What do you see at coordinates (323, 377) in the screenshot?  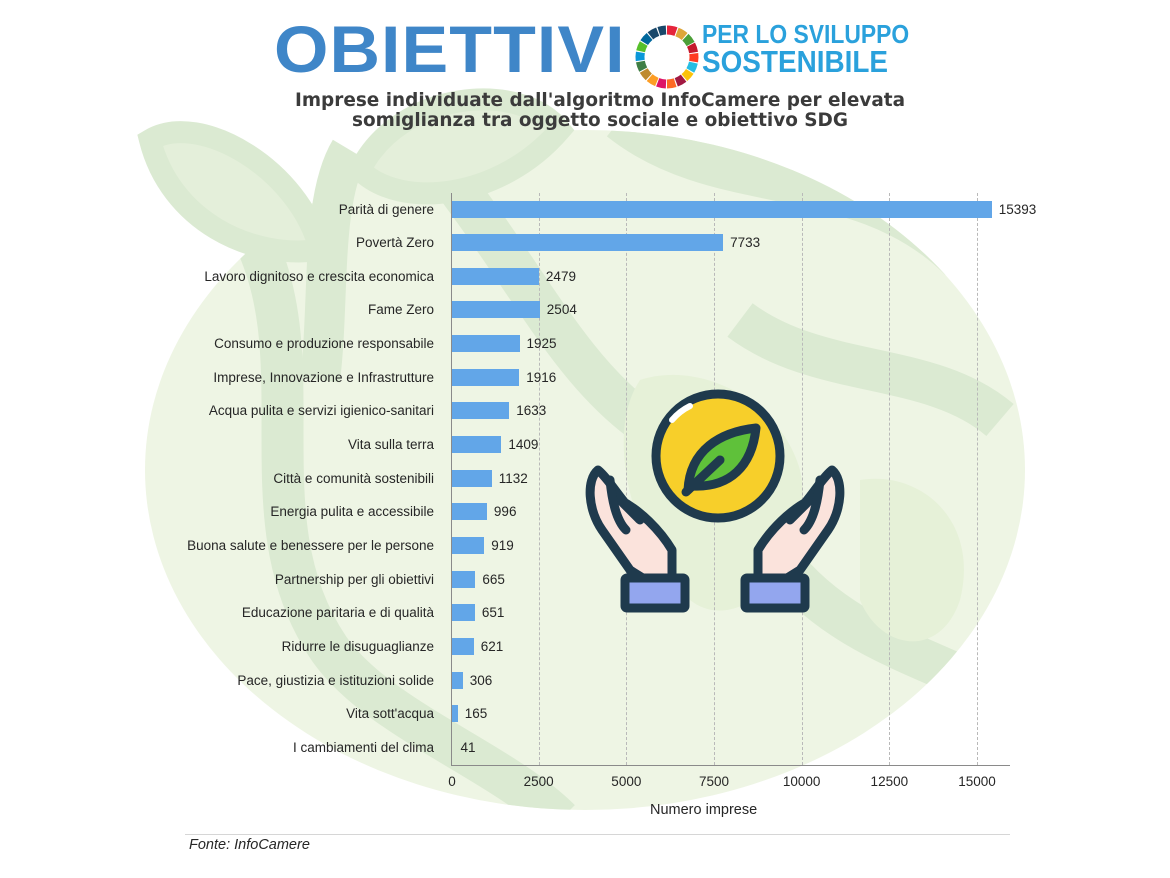 I see `category-label: Imprese, Innovazione e Infrastrutture` at bounding box center [323, 377].